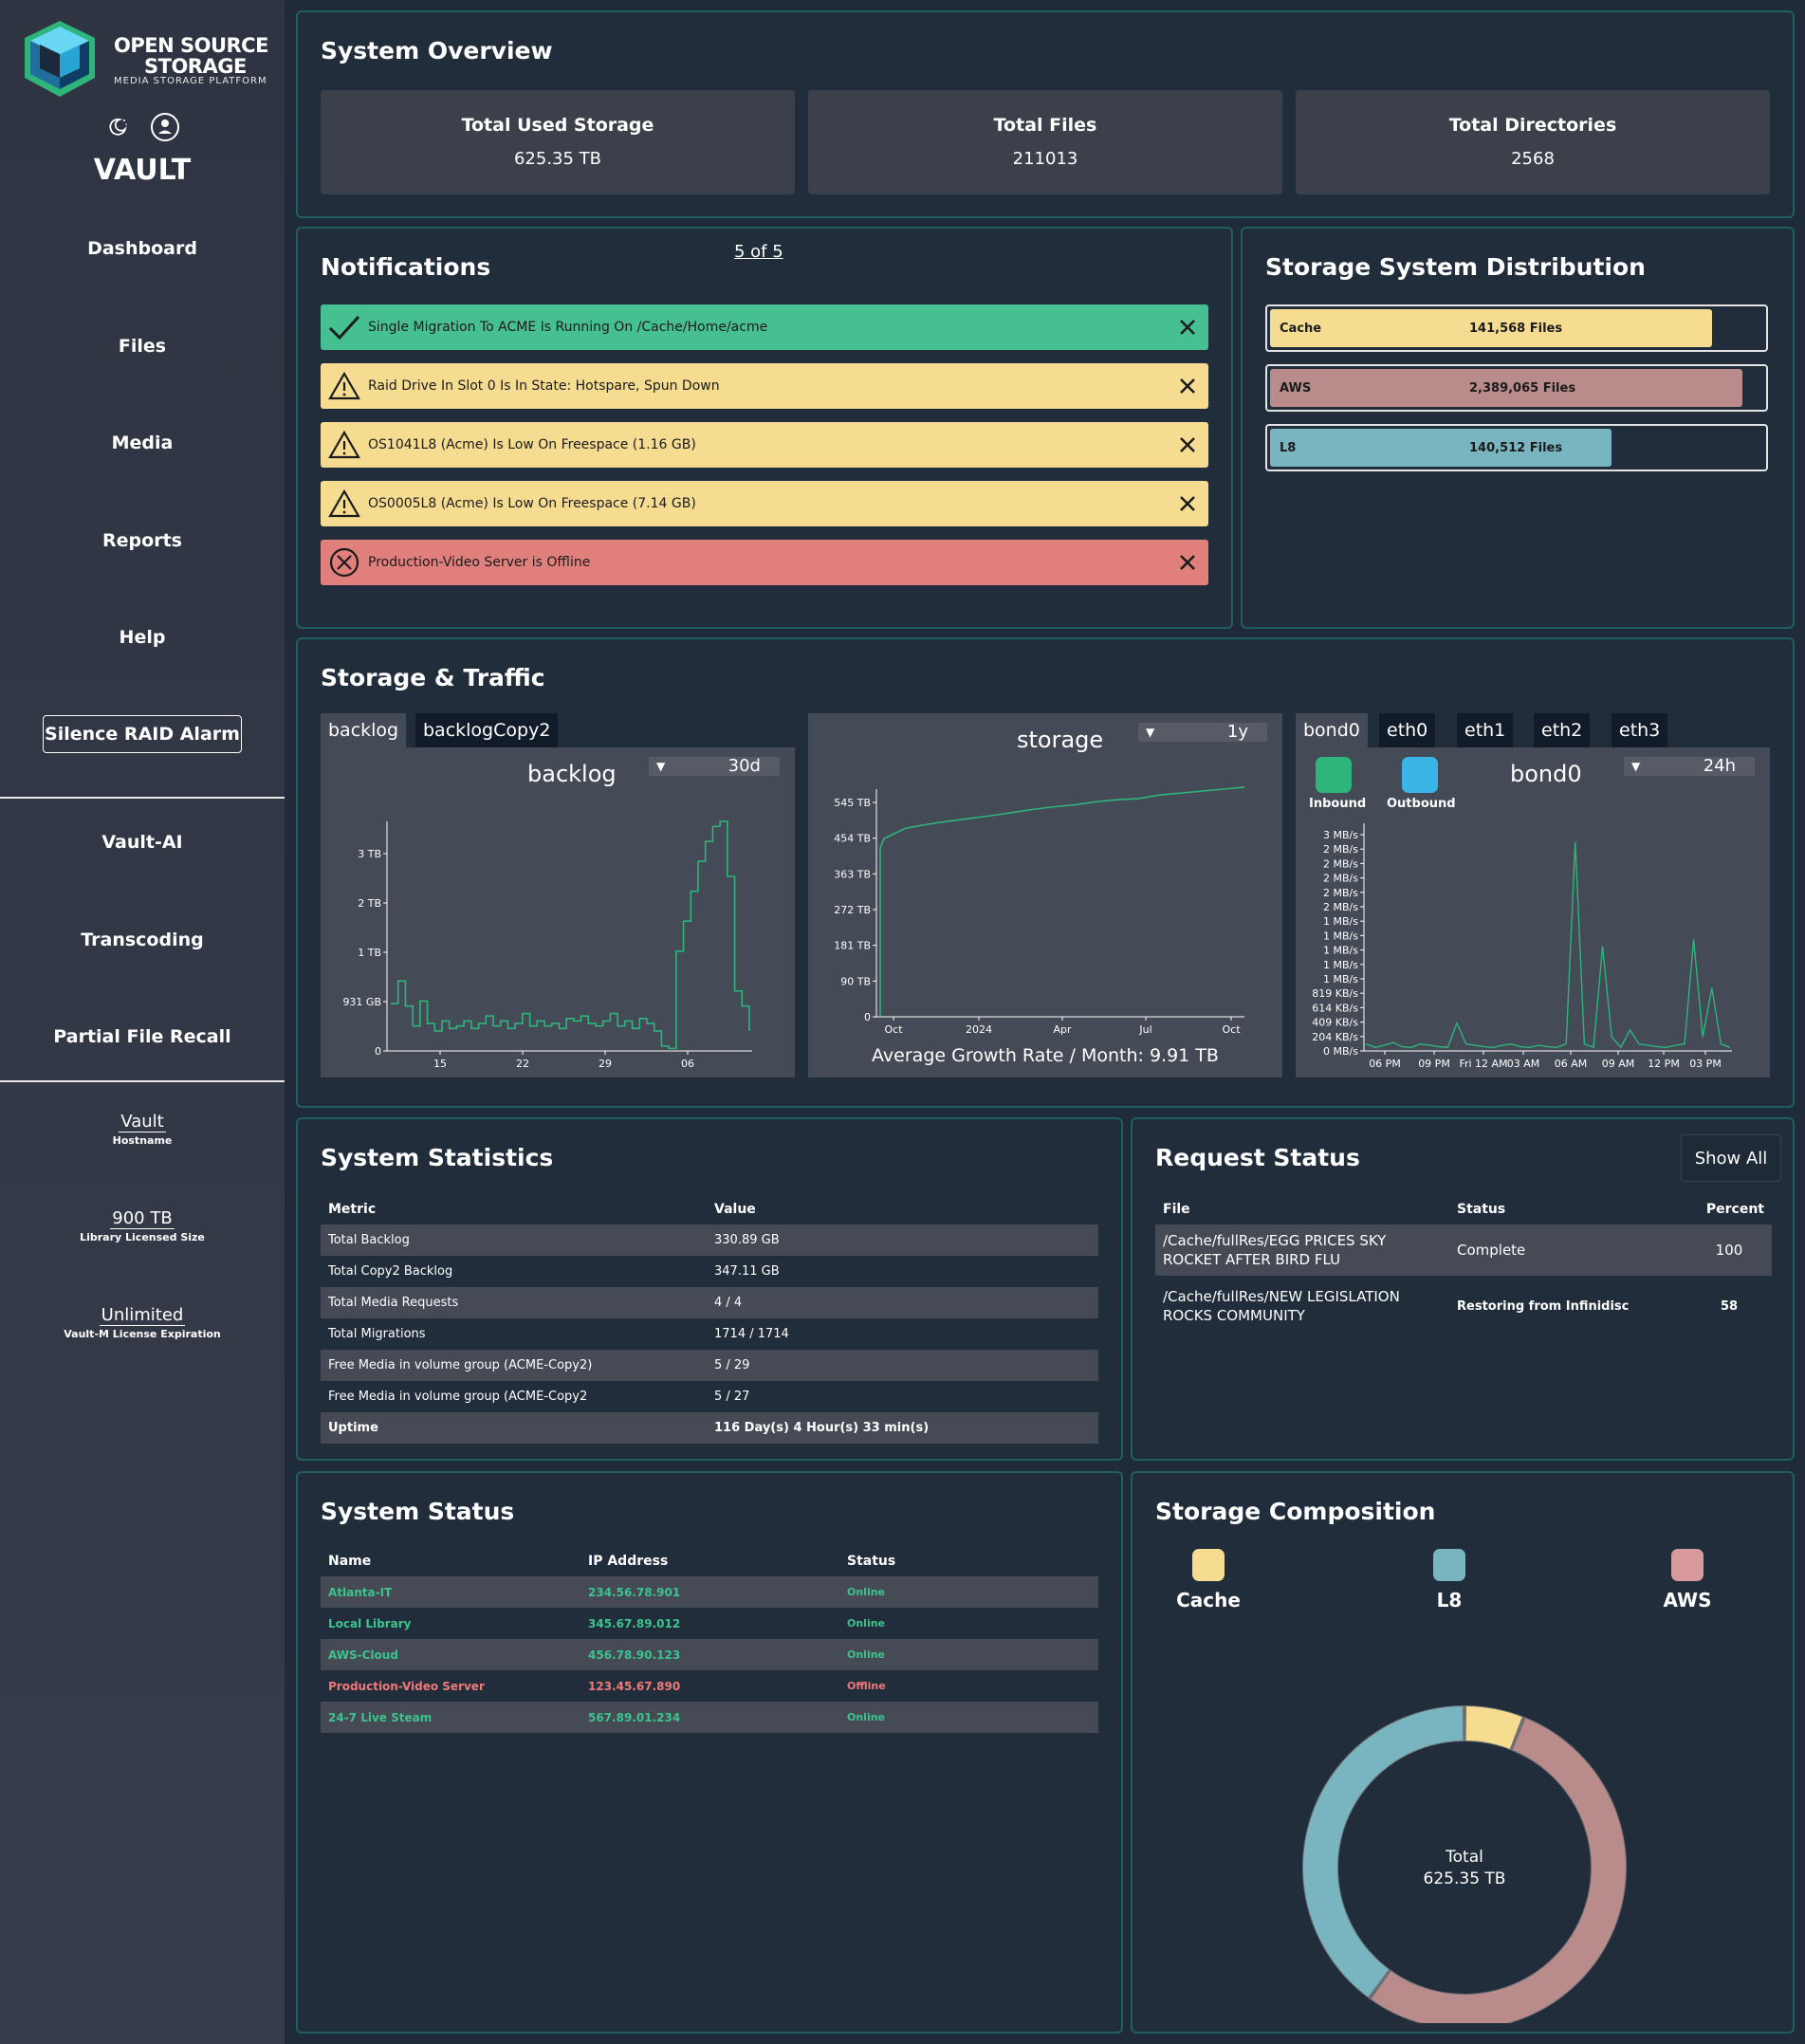 Image resolution: width=1805 pixels, height=2044 pixels. I want to click on theme-toggle-icon, so click(117, 127).